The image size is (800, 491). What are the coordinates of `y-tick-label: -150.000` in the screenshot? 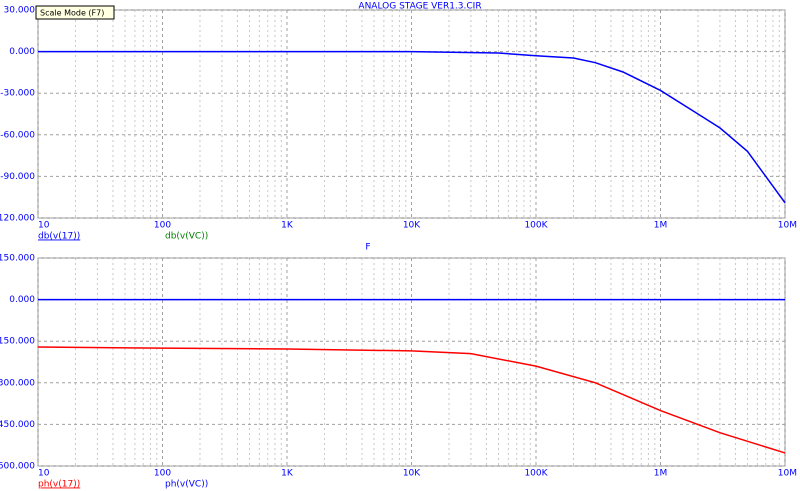 It's located at (17, 342).